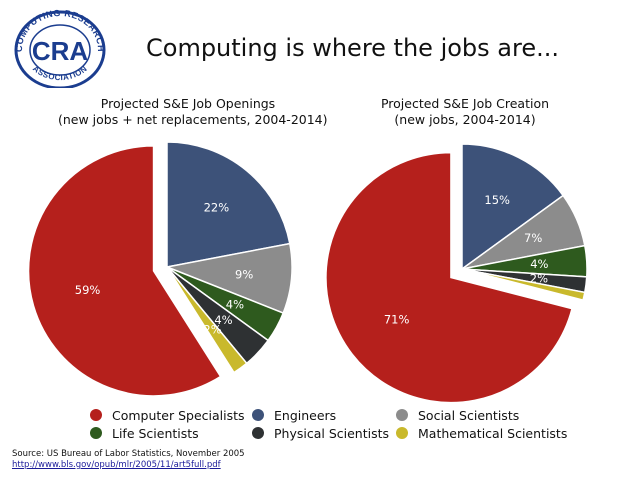 Image resolution: width=638 pixels, height=478 pixels. I want to click on legend-item-computer-specialists: Computer Specialists, so click(167, 416).